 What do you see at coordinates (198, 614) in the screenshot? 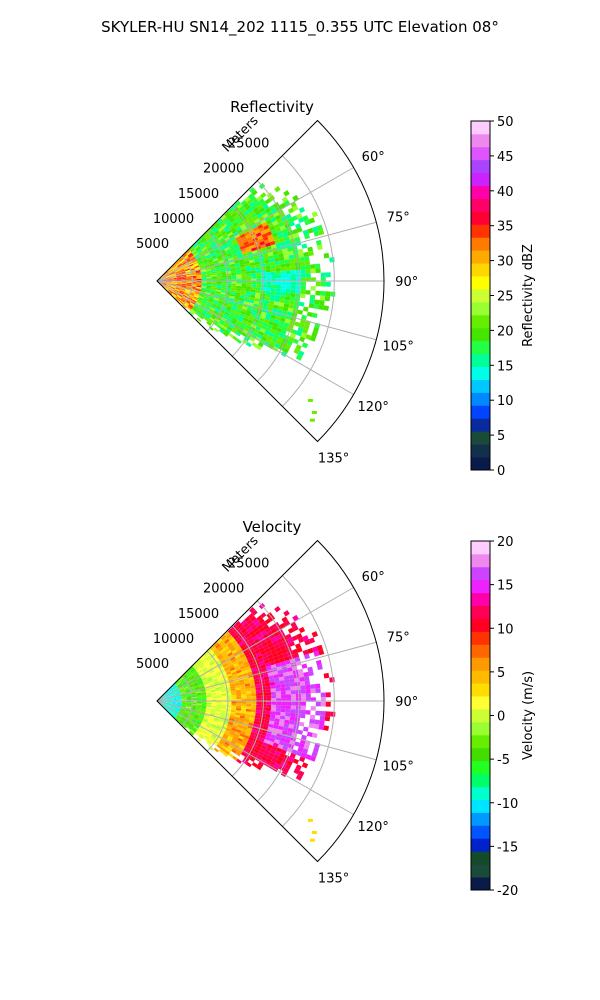
I see `velocity-range-tick-label: 15000` at bounding box center [198, 614].